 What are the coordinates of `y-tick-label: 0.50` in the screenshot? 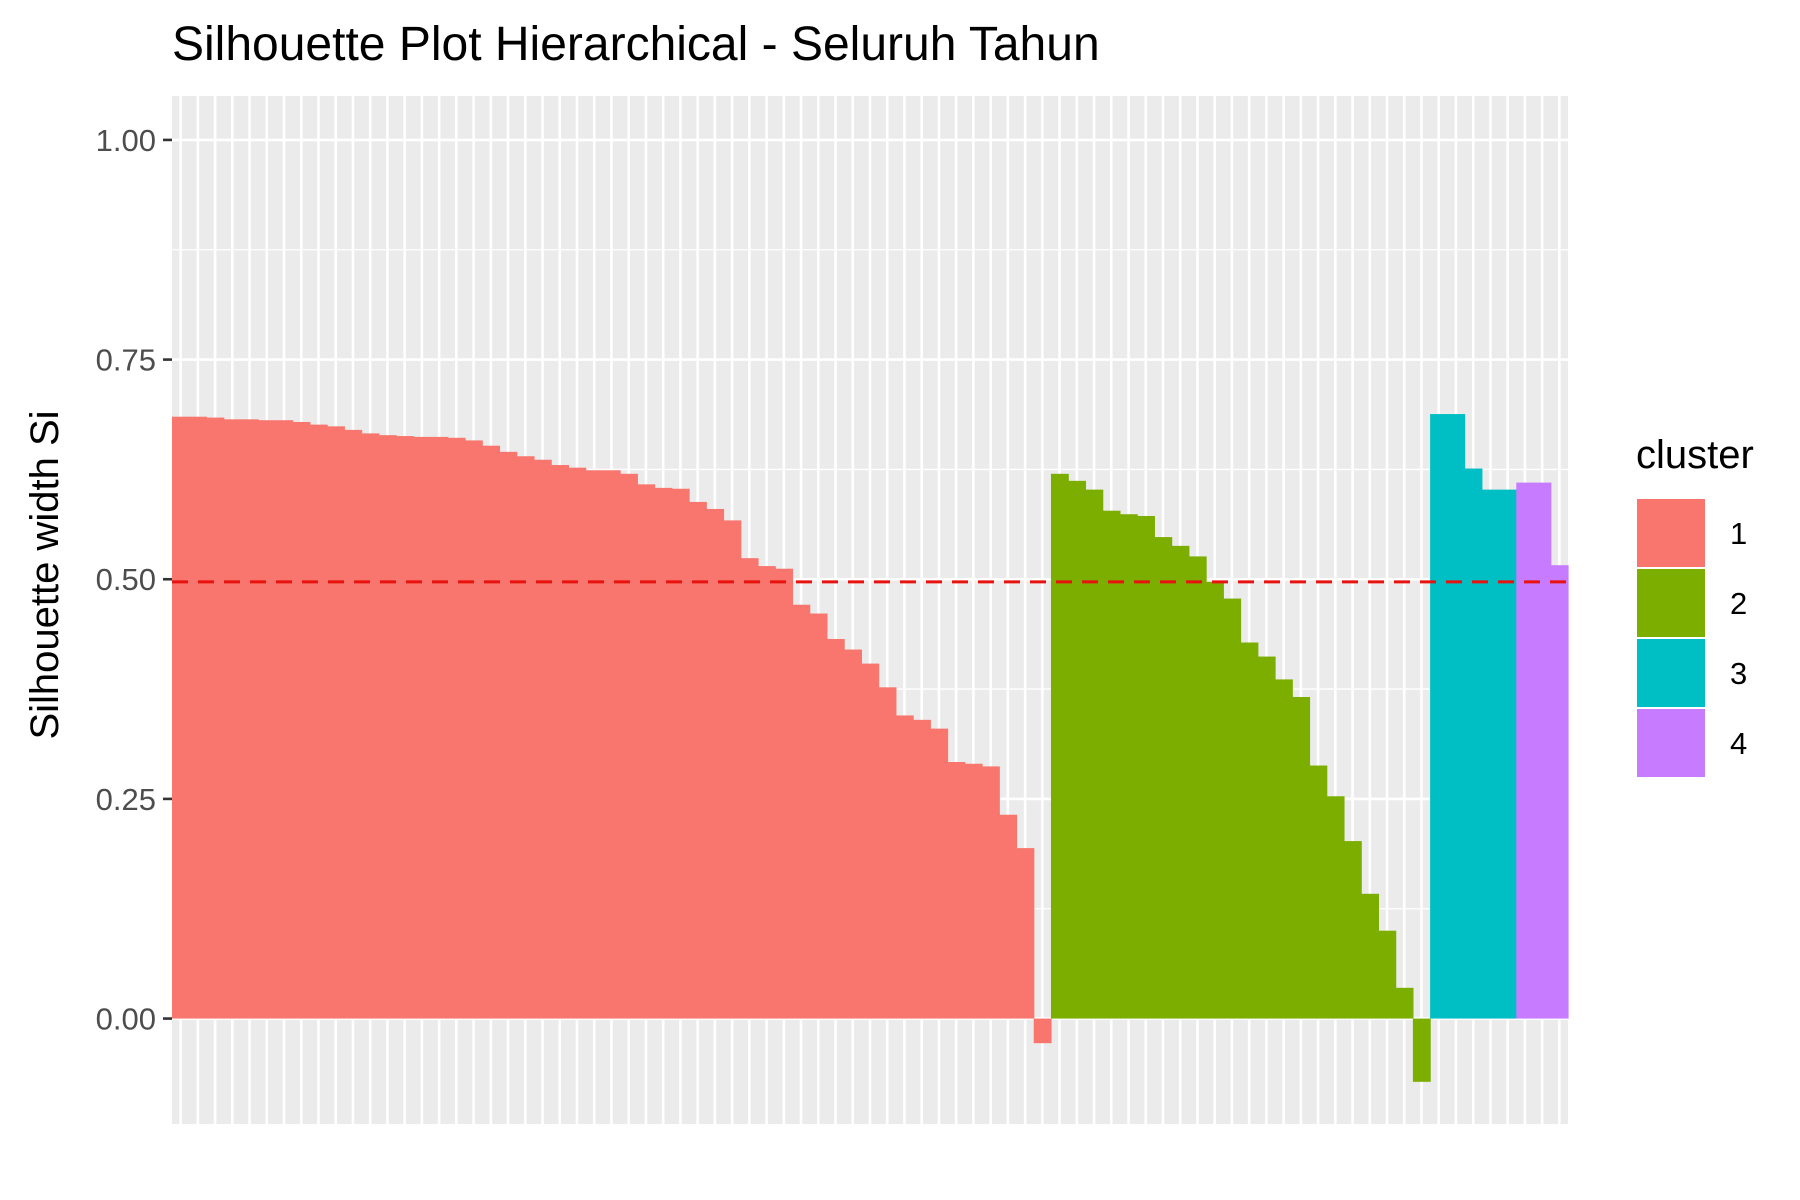 It's located at (126, 579).